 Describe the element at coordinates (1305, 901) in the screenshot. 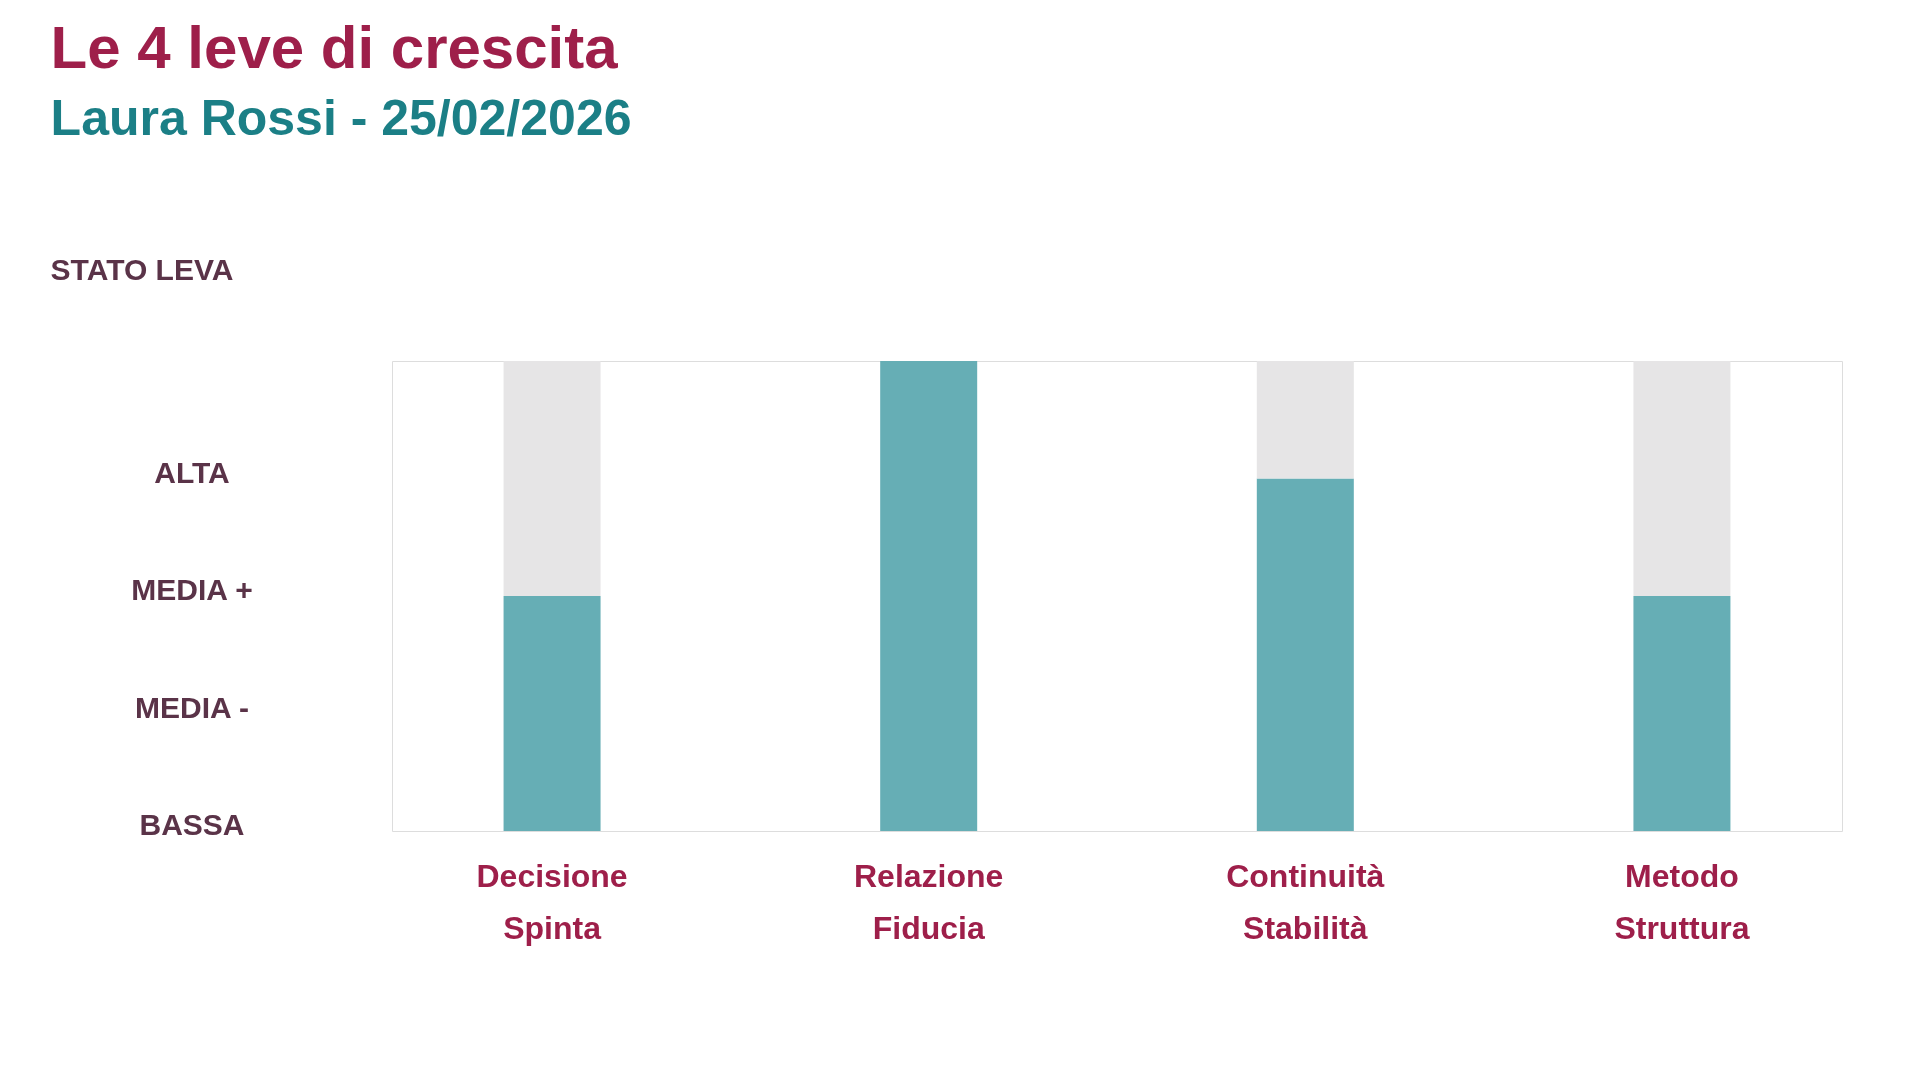

I see `x-tick-label: Continuità Stabilità` at that location.